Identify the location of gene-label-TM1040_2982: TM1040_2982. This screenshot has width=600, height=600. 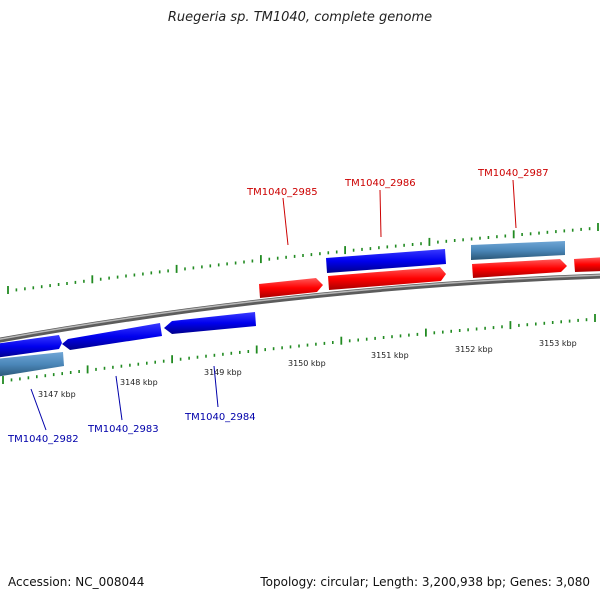
(43, 439).